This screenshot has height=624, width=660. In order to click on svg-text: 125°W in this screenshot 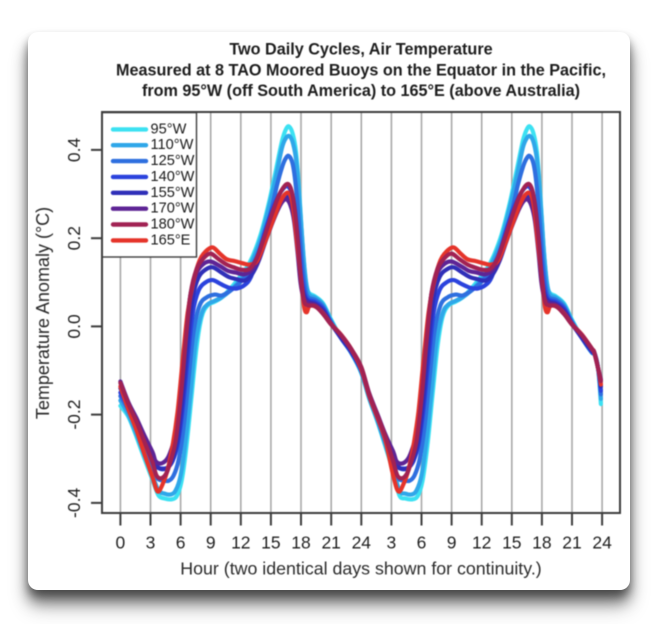, I will do `click(173, 161)`.